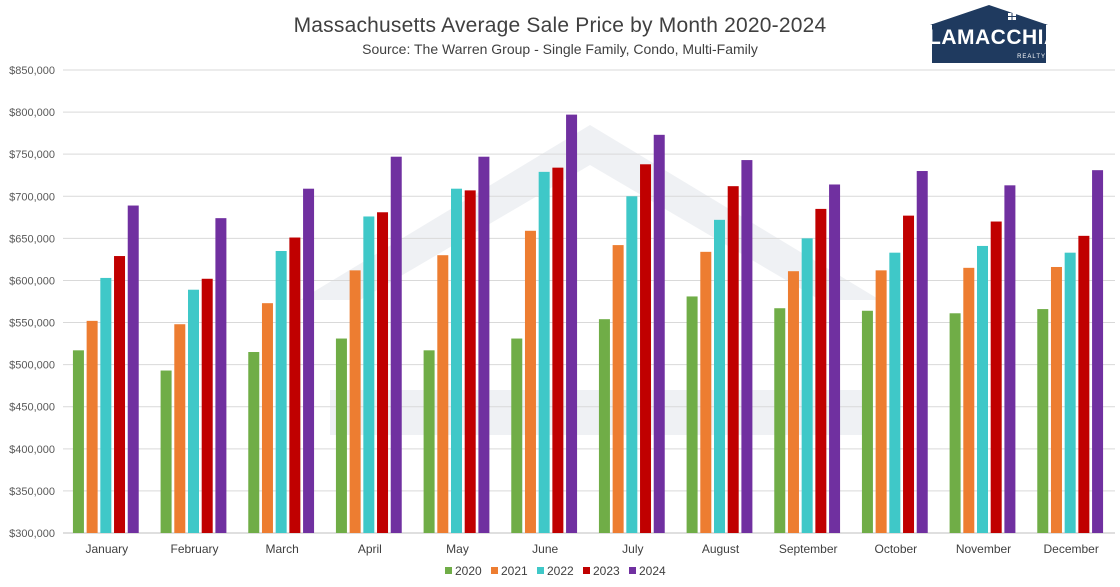 The image size is (1120, 587). Describe the element at coordinates (468, 571) in the screenshot. I see `legend-label-2020: 2020` at that location.